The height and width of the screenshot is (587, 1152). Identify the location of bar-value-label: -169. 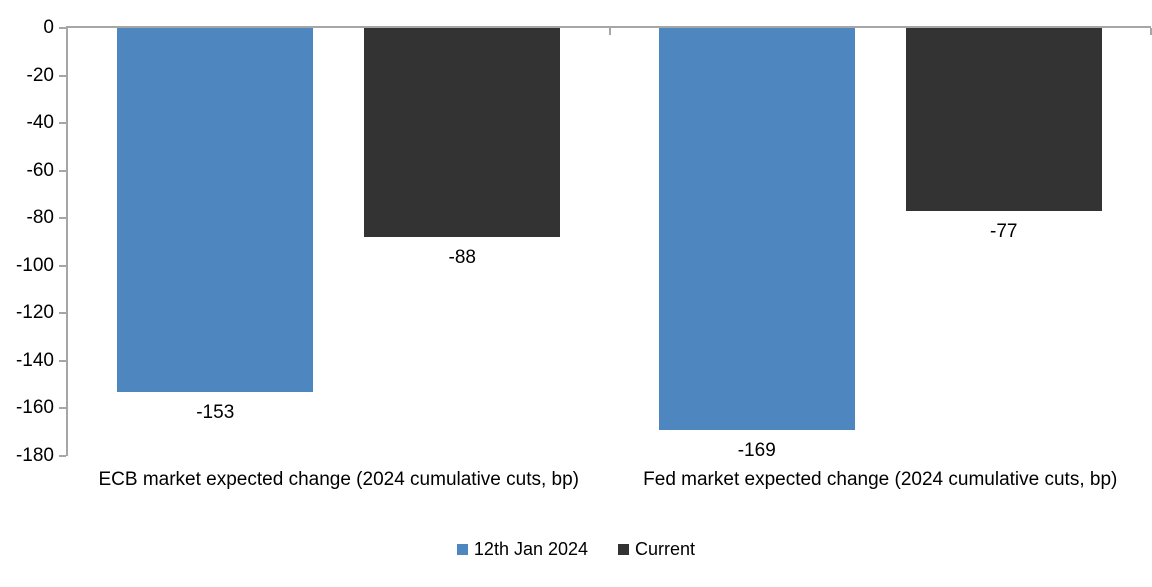
(756, 450).